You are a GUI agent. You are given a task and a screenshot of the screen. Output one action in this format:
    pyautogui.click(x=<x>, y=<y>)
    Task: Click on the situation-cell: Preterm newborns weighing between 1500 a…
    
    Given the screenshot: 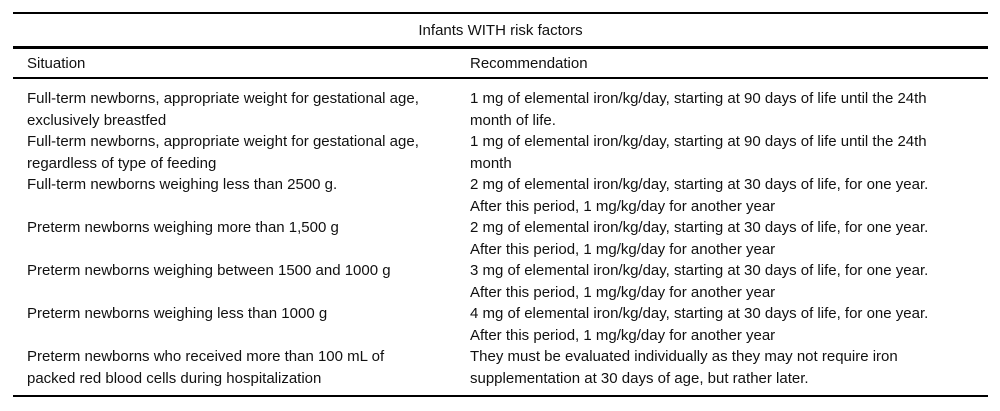 What is the action you would take?
    pyautogui.click(x=209, y=270)
    